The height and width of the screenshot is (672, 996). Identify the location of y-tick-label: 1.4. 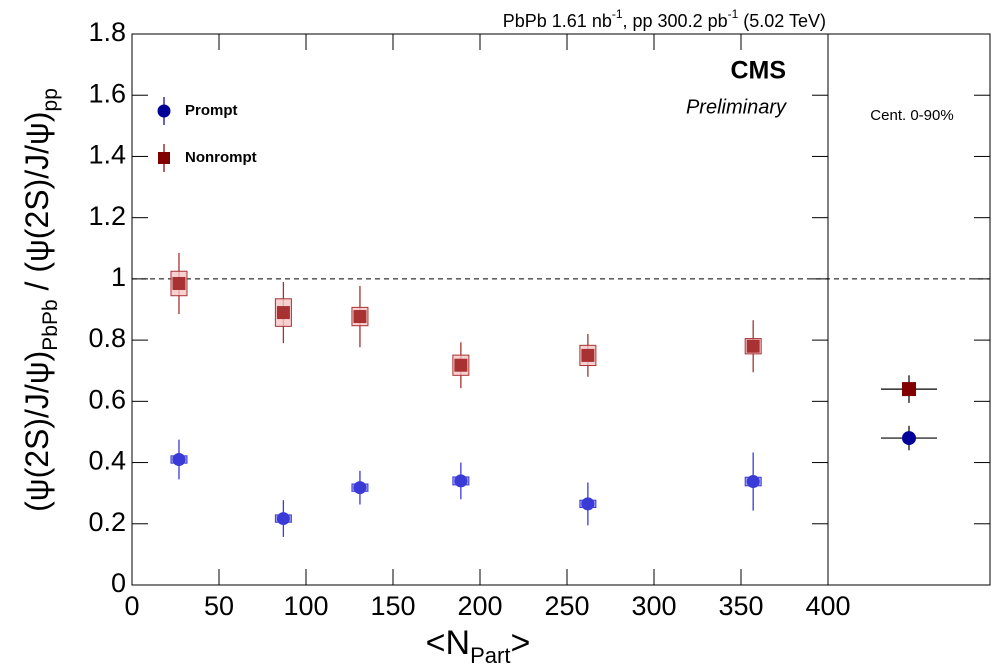
(107, 155).